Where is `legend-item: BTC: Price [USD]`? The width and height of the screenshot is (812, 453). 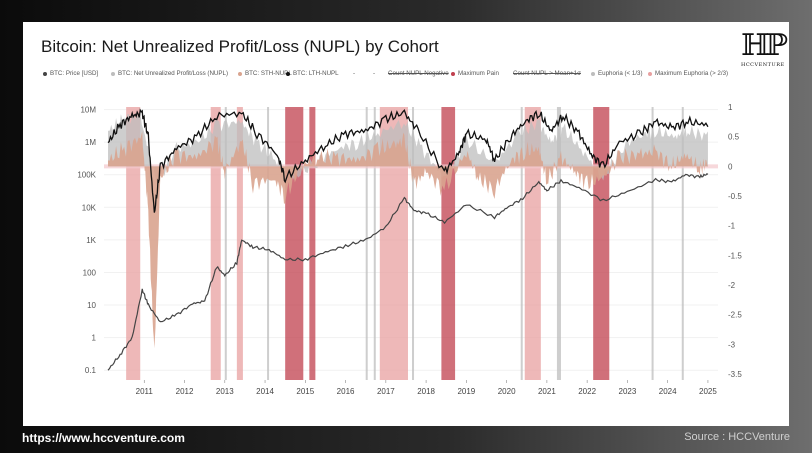 legend-item: BTC: Price [USD] is located at coordinates (70, 73).